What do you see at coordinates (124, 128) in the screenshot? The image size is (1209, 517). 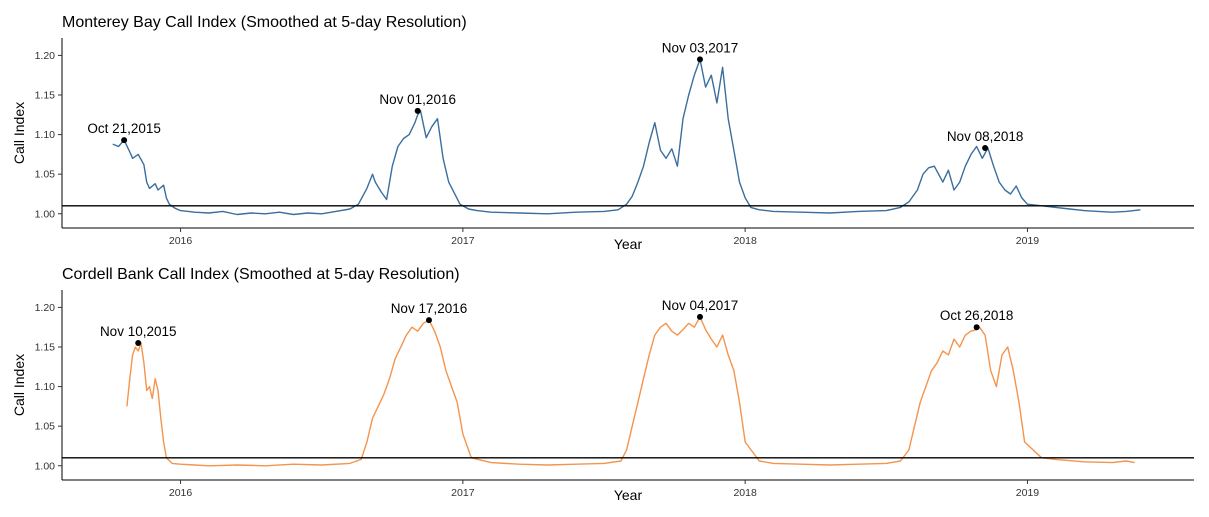 I see `peak-label: Oct 21,2015` at bounding box center [124, 128].